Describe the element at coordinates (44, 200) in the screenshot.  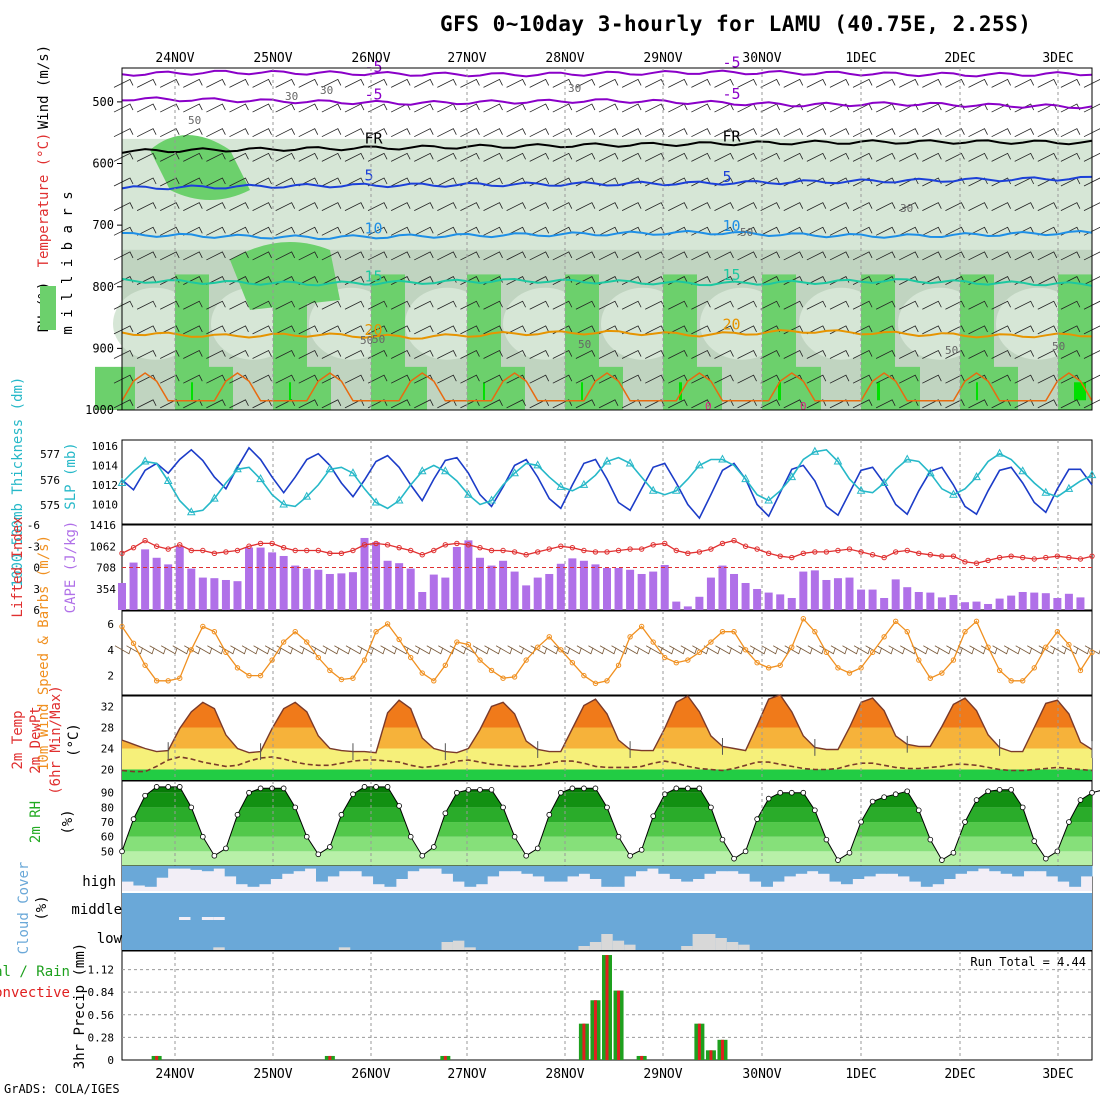
I see `ylabel-temperature: Temperature (°C)` at that location.